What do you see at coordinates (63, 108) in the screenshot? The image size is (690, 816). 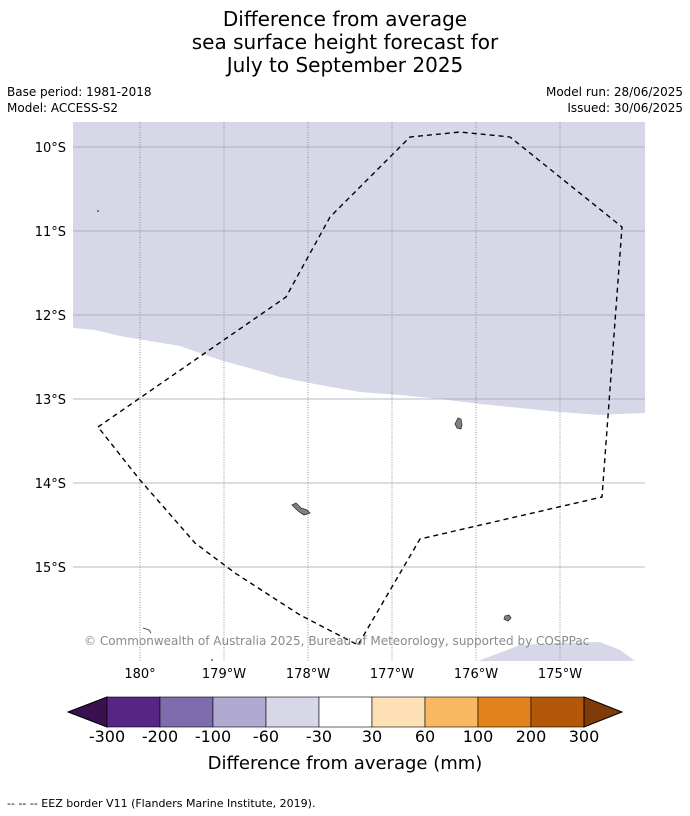 I see `model-name: Model: ACCESS-S2` at bounding box center [63, 108].